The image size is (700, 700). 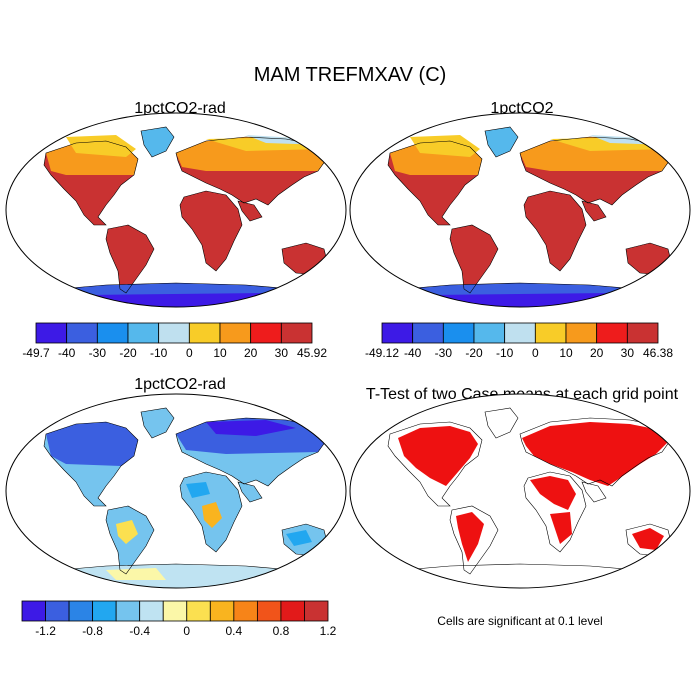 What do you see at coordinates (251, 353) in the screenshot?
I see `colorbar-0-label-7: 20` at bounding box center [251, 353].